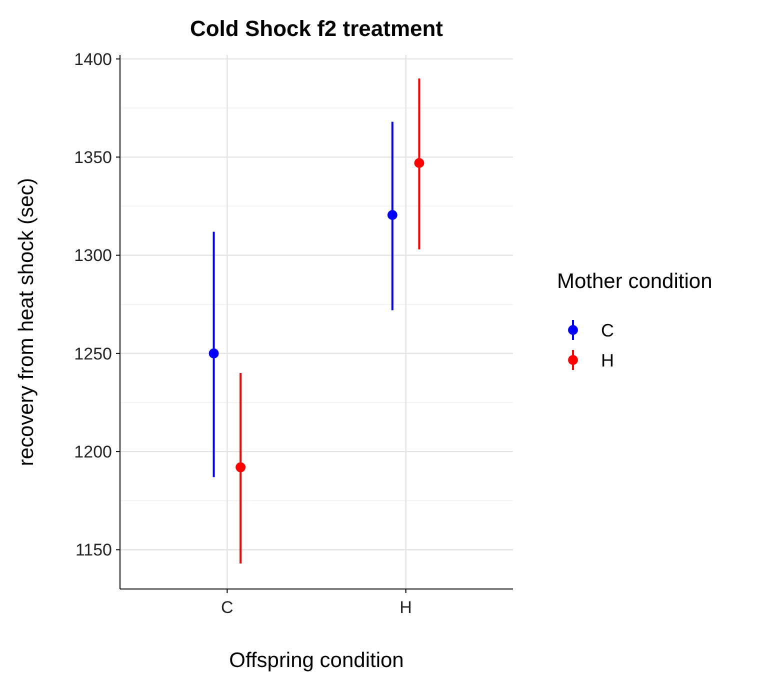 The height and width of the screenshot is (675, 778). Describe the element at coordinates (93, 256) in the screenshot. I see `y-tick-label: 1300` at that location.